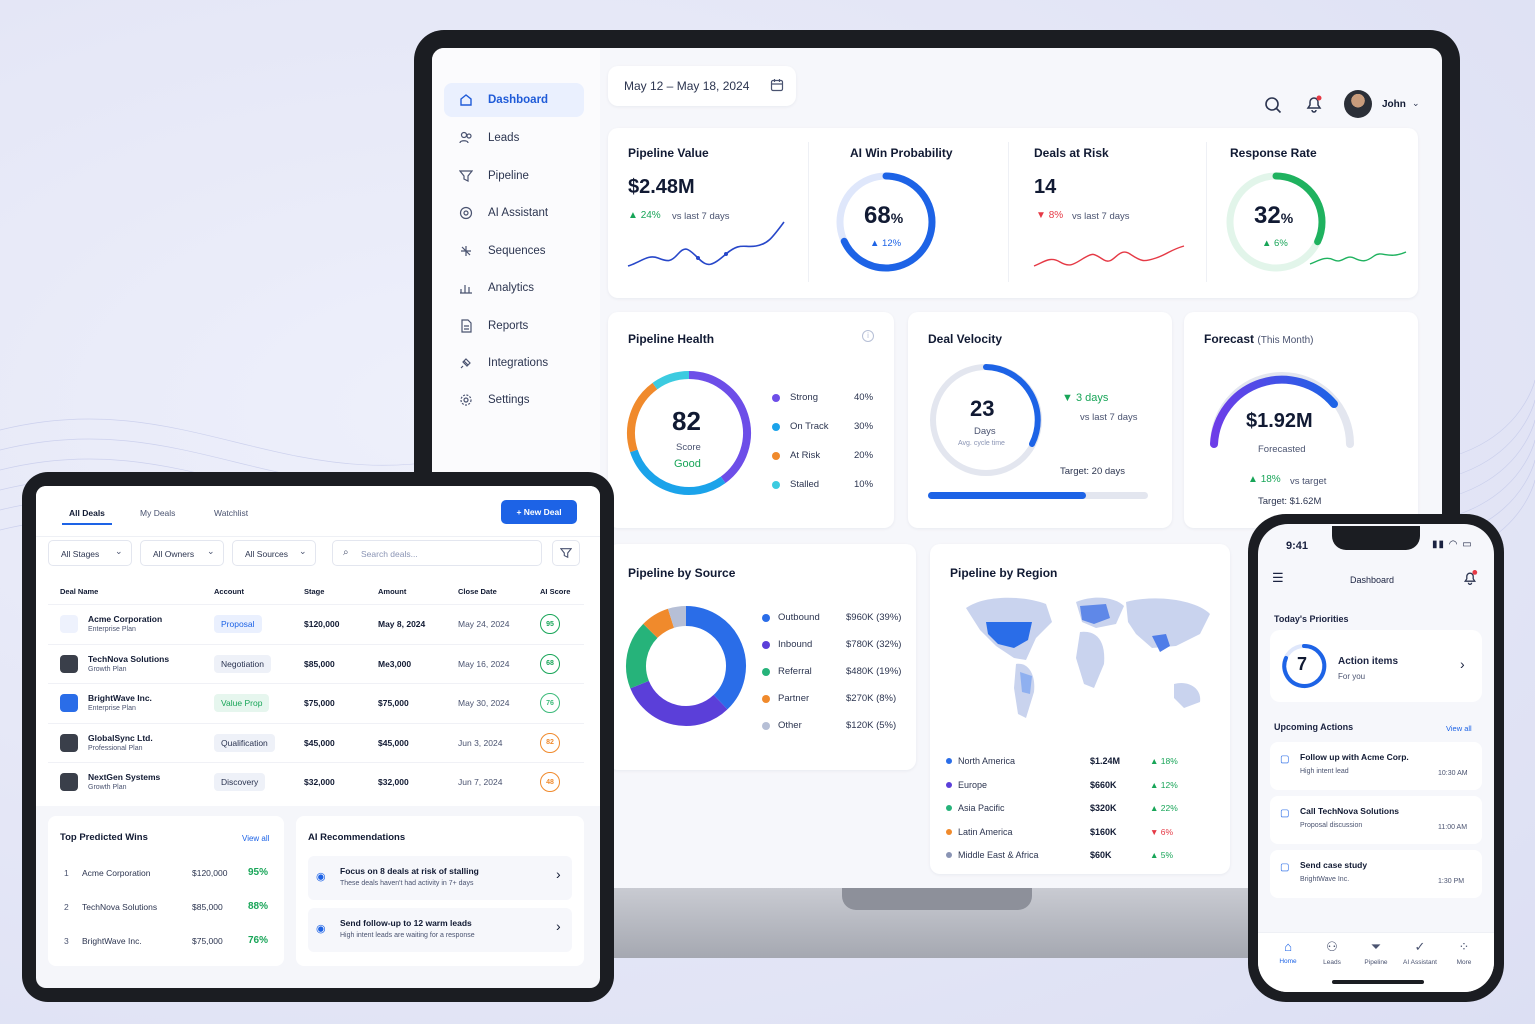 This screenshot has width=1535, height=1024. Describe the element at coordinates (66, 941) in the screenshot. I see `win-rank: 3` at that location.